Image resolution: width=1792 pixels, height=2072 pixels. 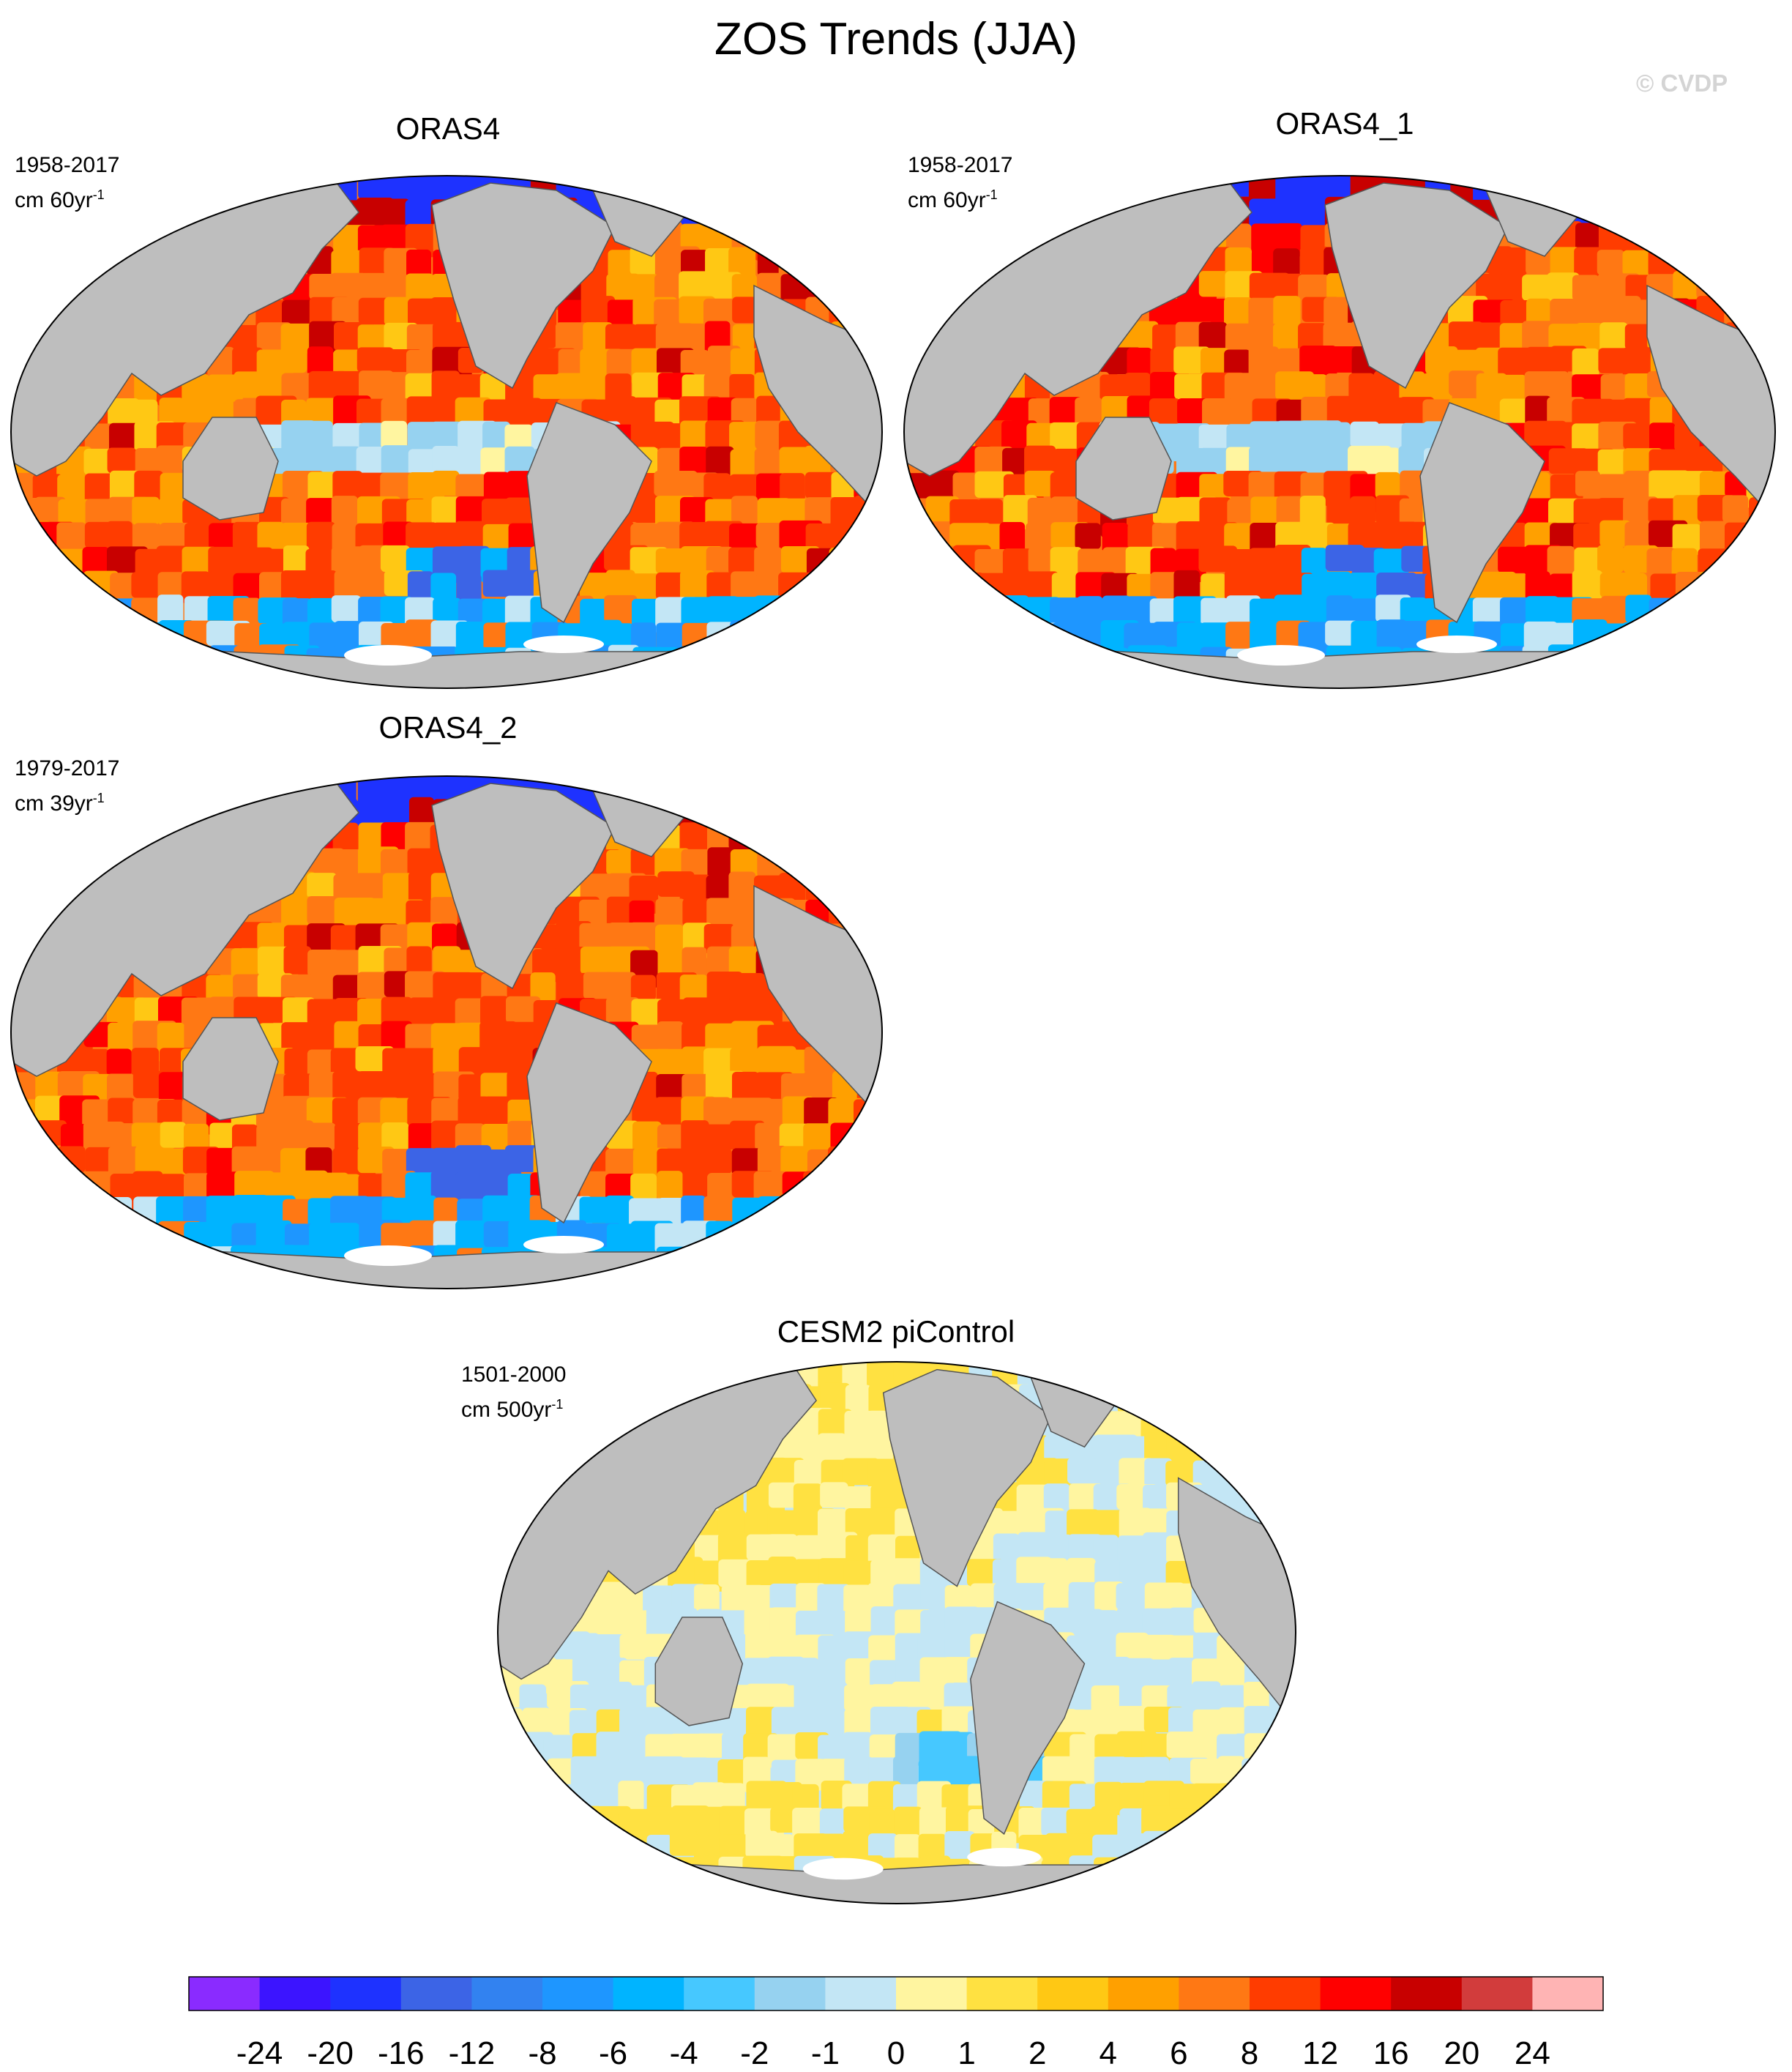 I want to click on colorbar-tick-label: -8, so click(x=542, y=2053).